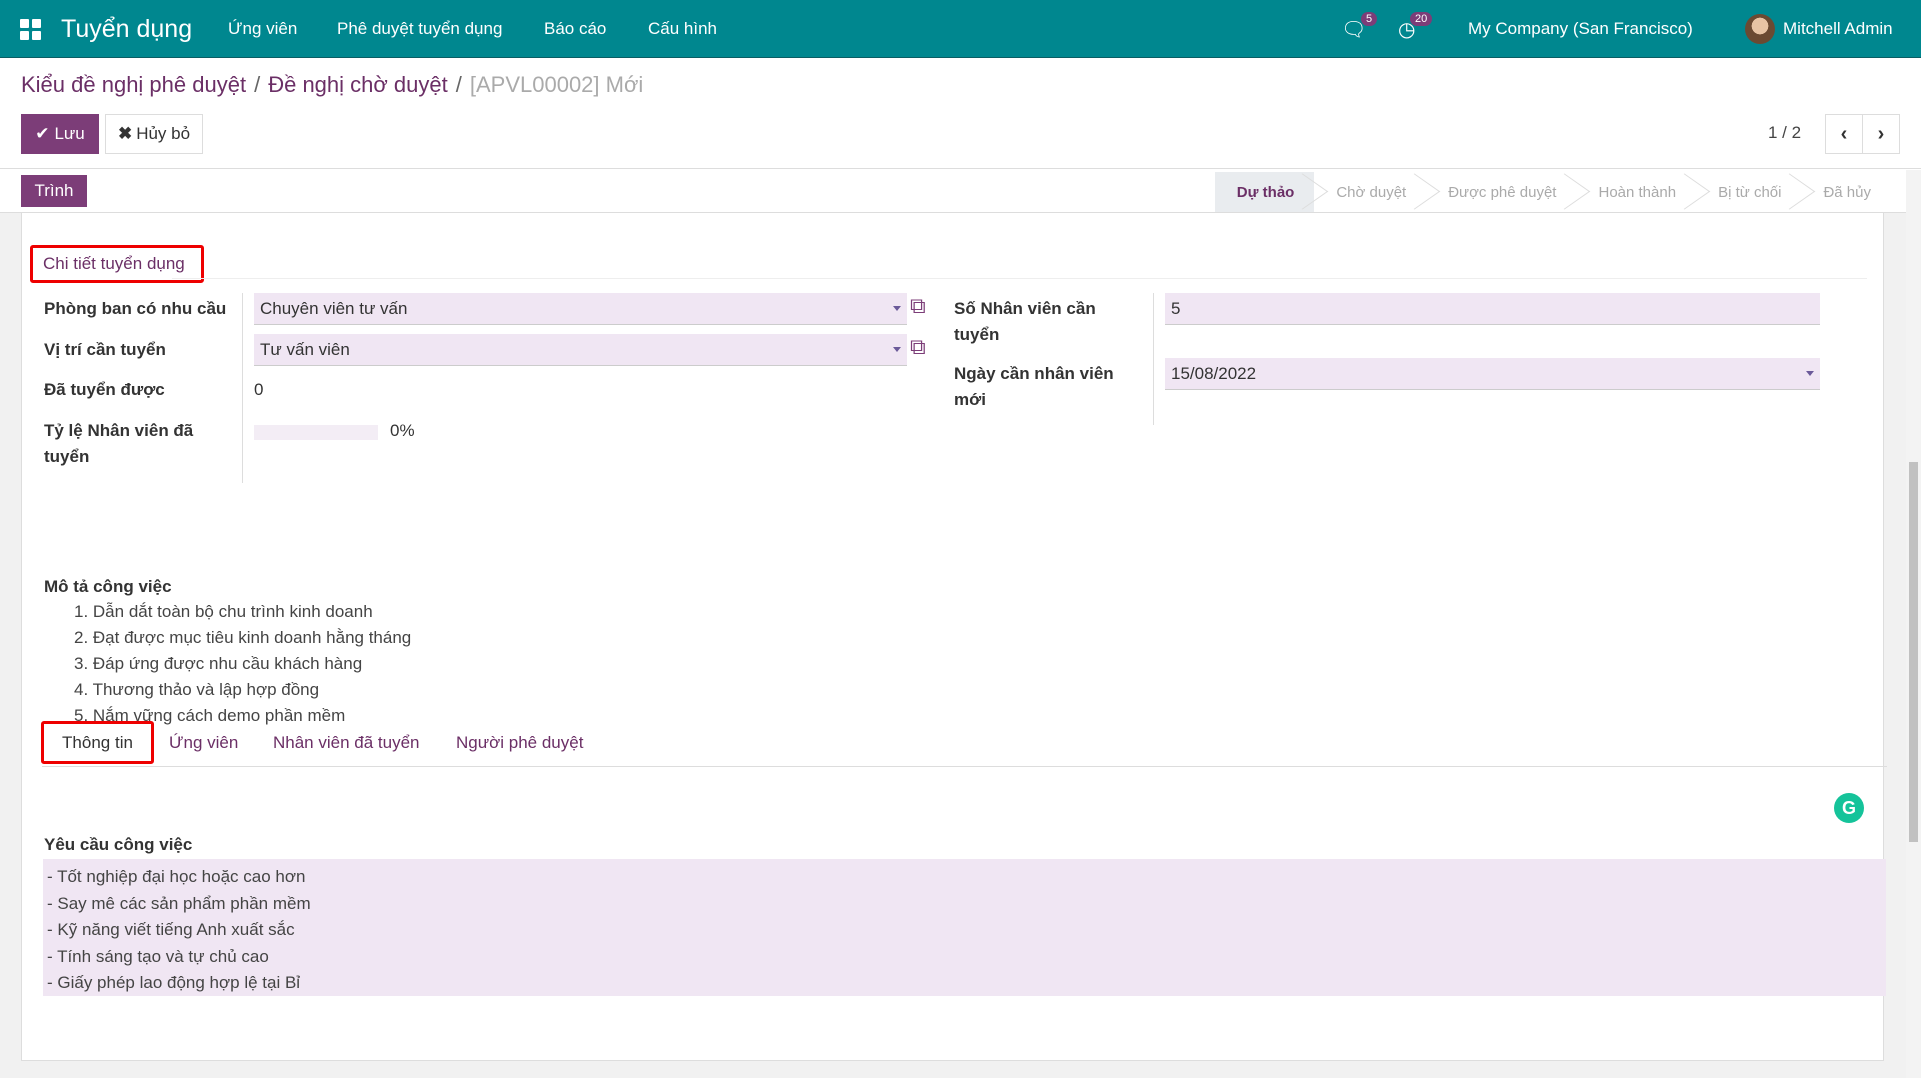 This screenshot has height=1078, width=1921. Describe the element at coordinates (163, 133) in the screenshot. I see `discard-label: Hủy bỏ` at that location.